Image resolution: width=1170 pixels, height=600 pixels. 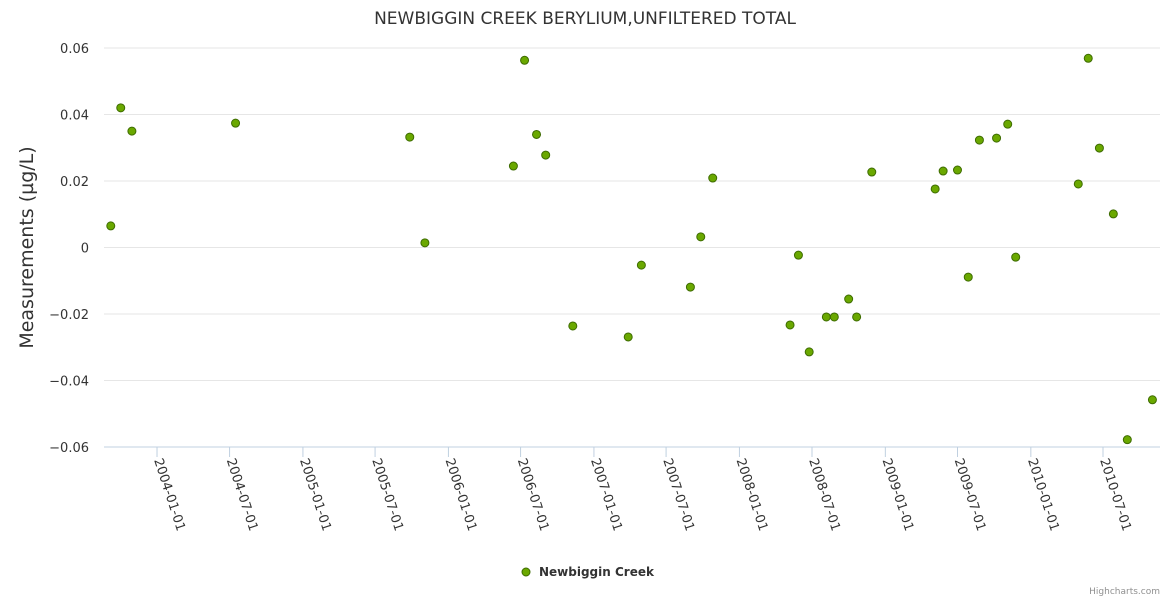 What do you see at coordinates (526, 572) in the screenshot?
I see `legend-marker` at bounding box center [526, 572].